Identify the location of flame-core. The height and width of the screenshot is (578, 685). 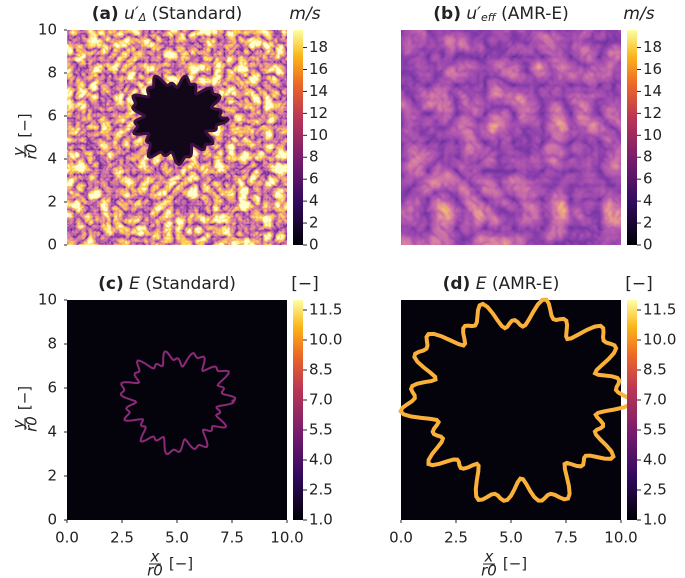
(180, 120).